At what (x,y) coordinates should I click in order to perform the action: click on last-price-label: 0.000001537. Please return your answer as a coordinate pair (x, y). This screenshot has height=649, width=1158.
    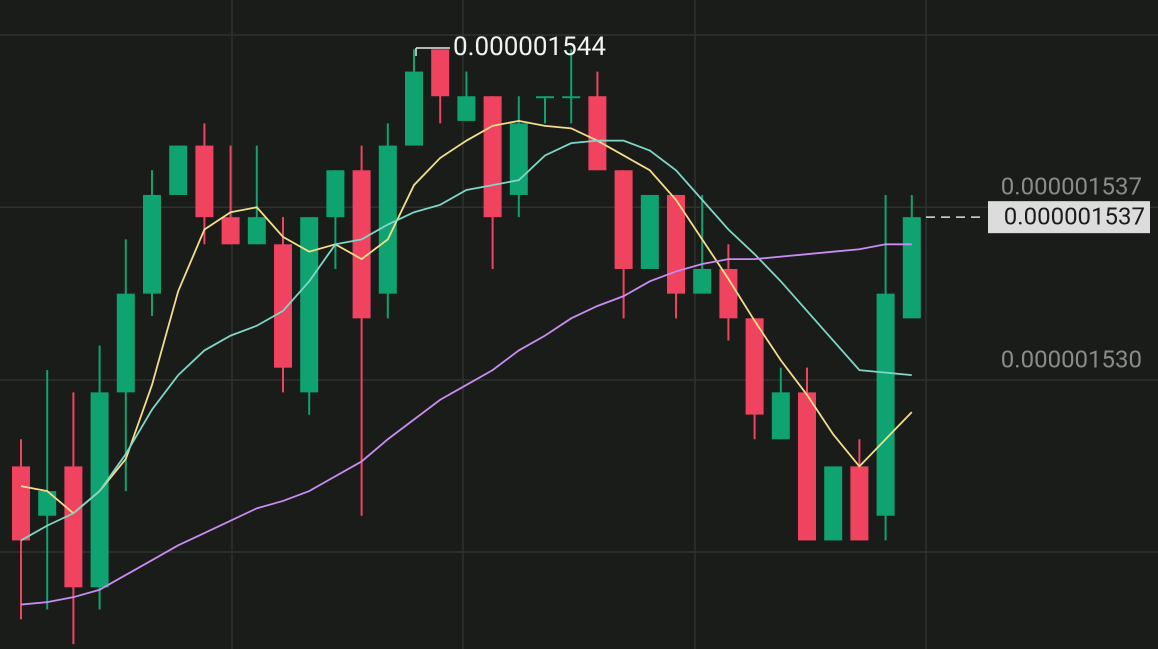
    Looking at the image, I should click on (1074, 216).